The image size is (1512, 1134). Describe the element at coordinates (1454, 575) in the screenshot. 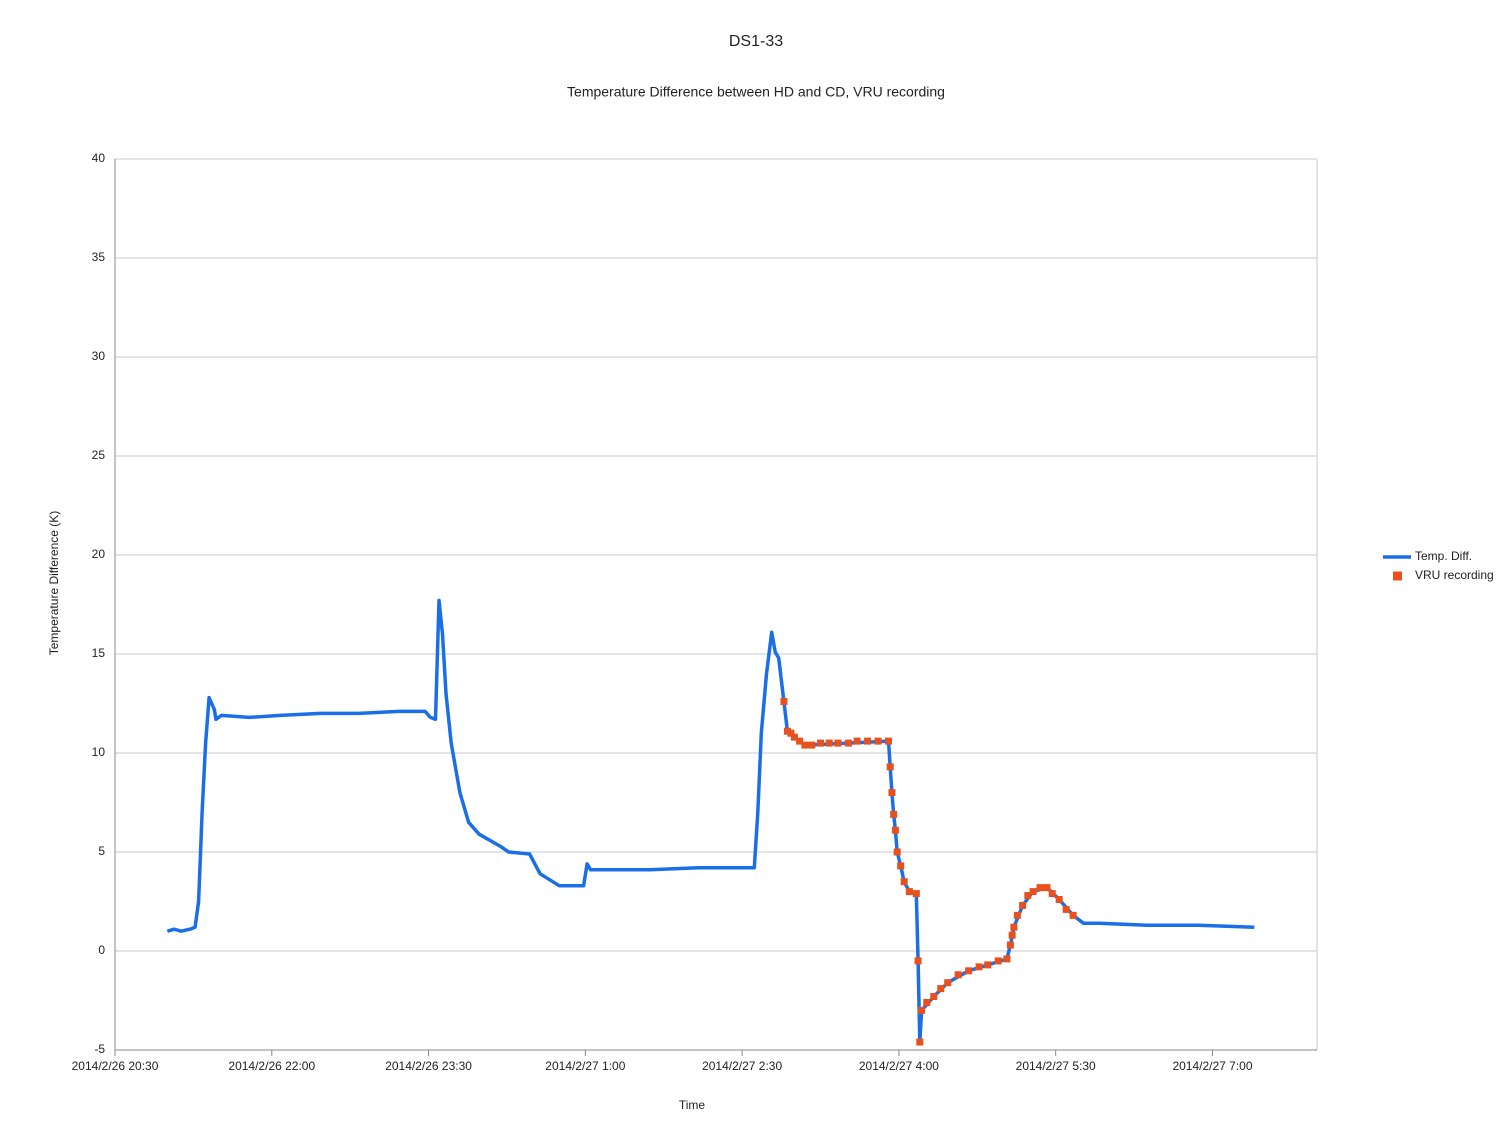

I see `legend-label: VRU recording` at that location.